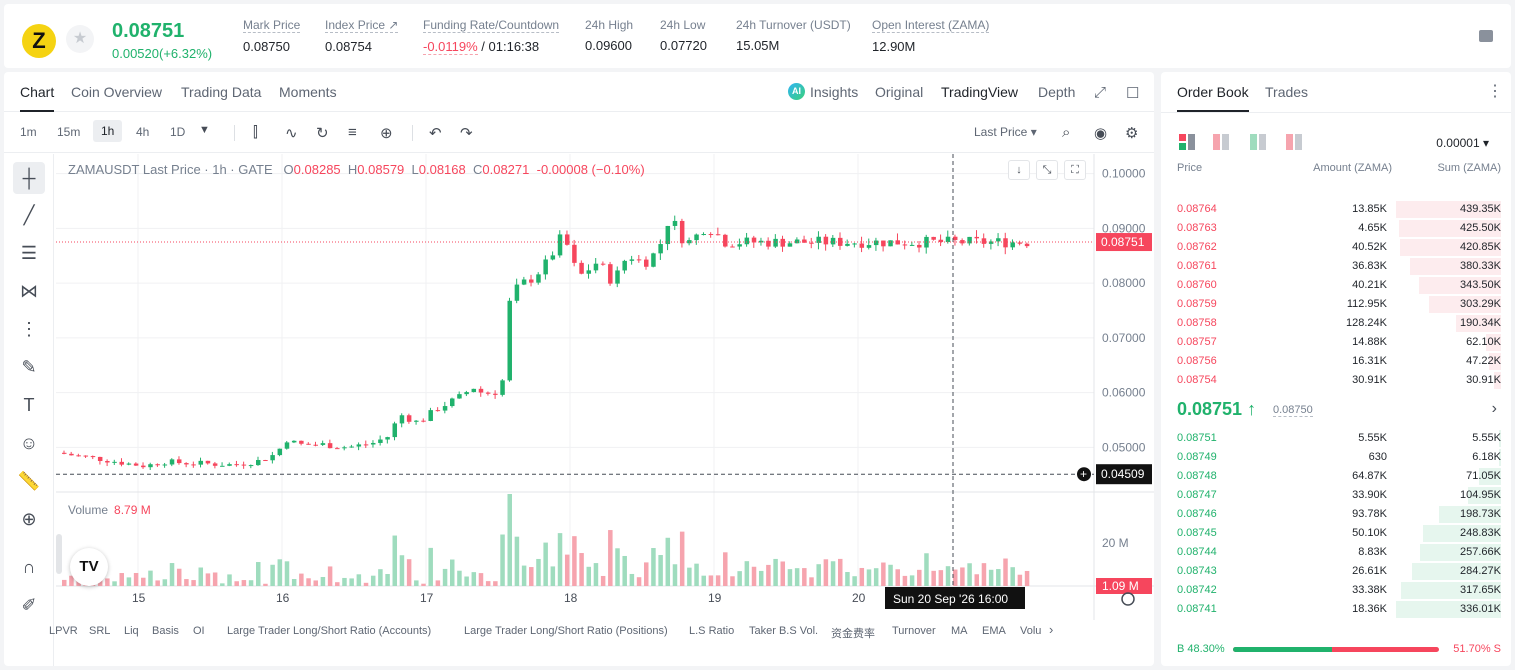  Describe the element at coordinates (1287, 92) in the screenshot. I see `tab-trades: Trades` at that location.